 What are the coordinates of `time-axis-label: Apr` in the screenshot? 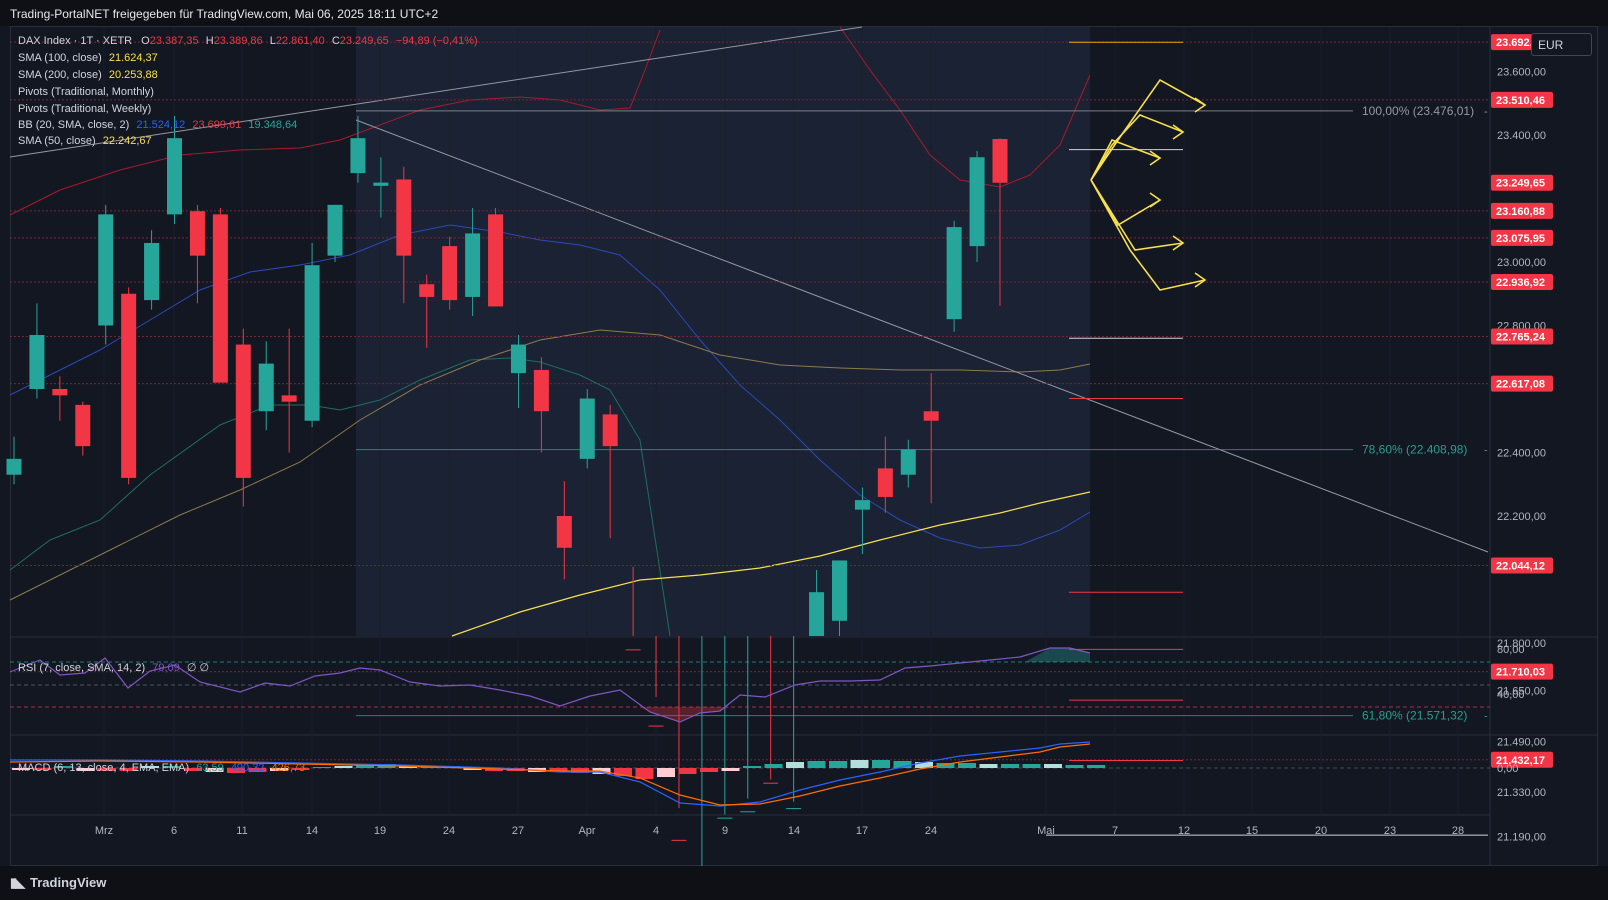 It's located at (586, 831).